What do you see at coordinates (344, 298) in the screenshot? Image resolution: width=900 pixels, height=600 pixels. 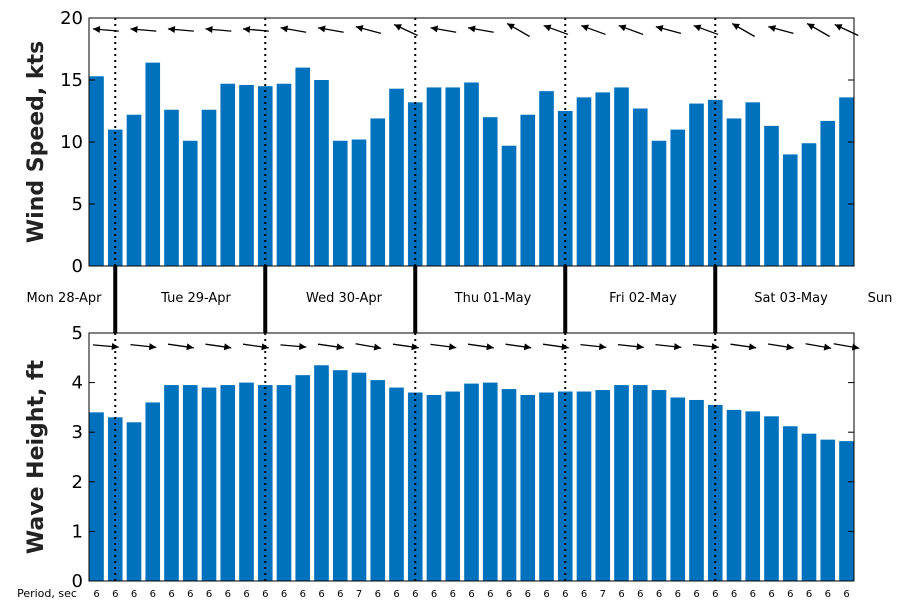 I see `day-label: Wed 30-Apr` at bounding box center [344, 298].